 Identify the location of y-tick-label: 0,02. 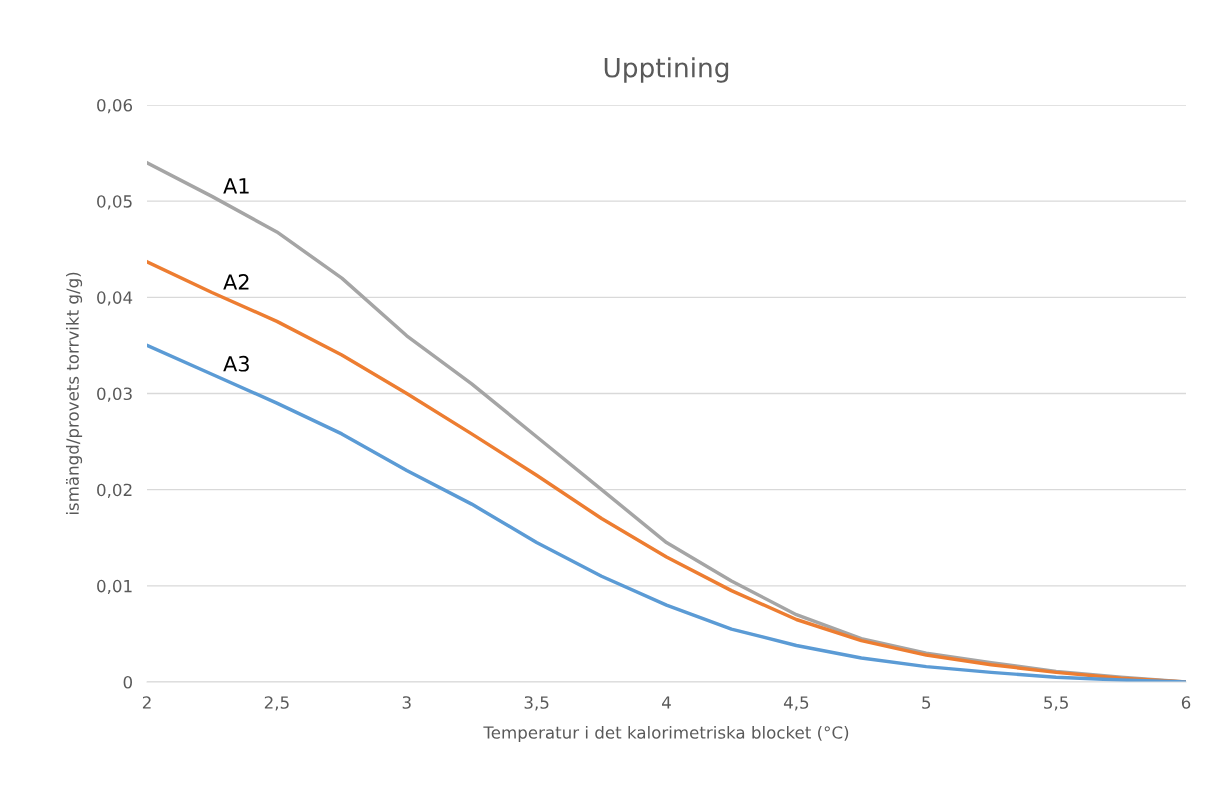
(114, 490).